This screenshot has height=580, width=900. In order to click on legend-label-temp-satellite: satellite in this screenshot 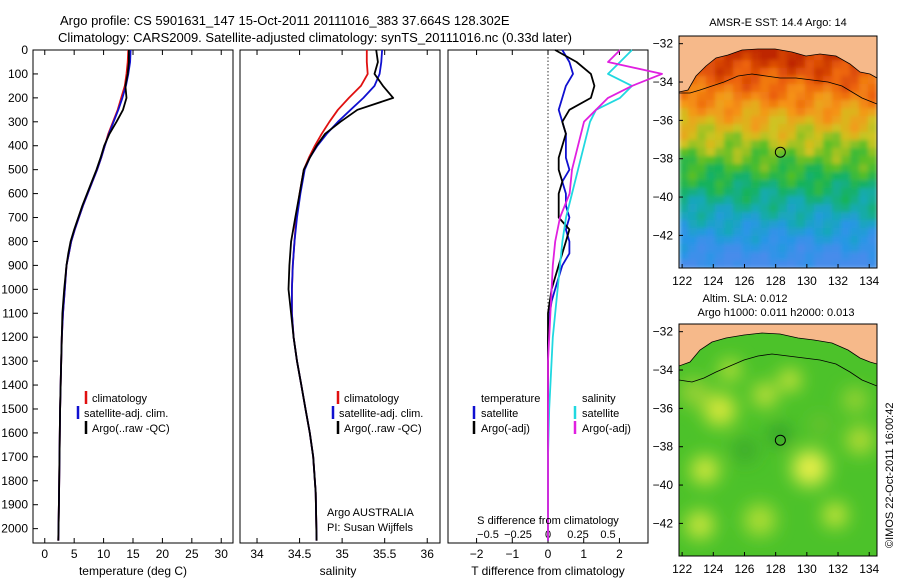, I will do `click(499, 414)`.